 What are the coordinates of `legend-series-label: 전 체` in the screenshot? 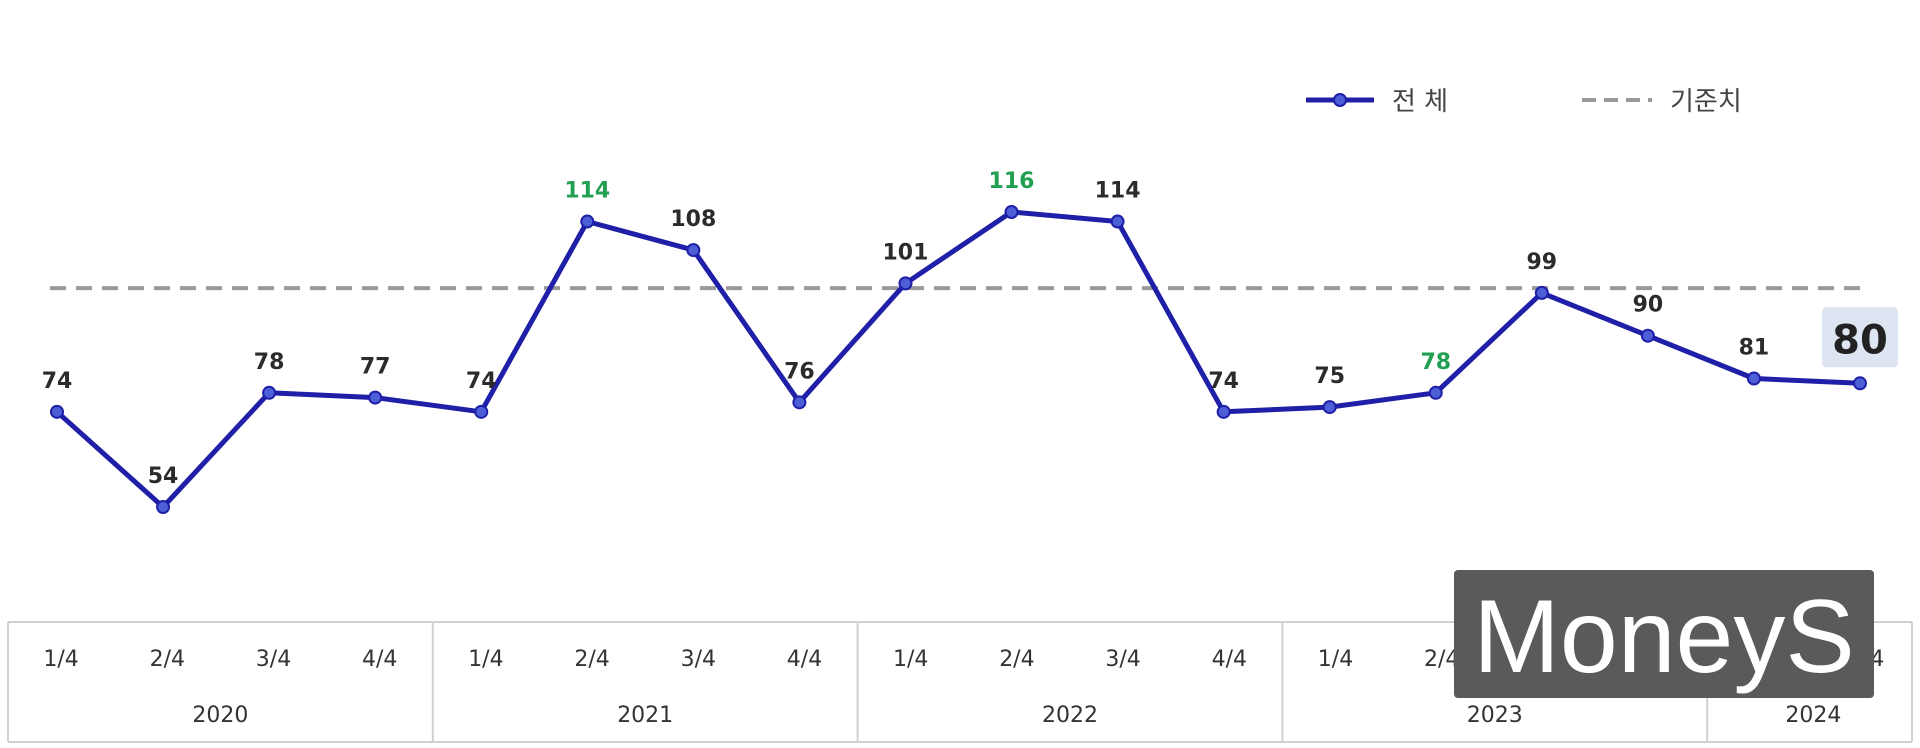 It's located at (1420, 102).